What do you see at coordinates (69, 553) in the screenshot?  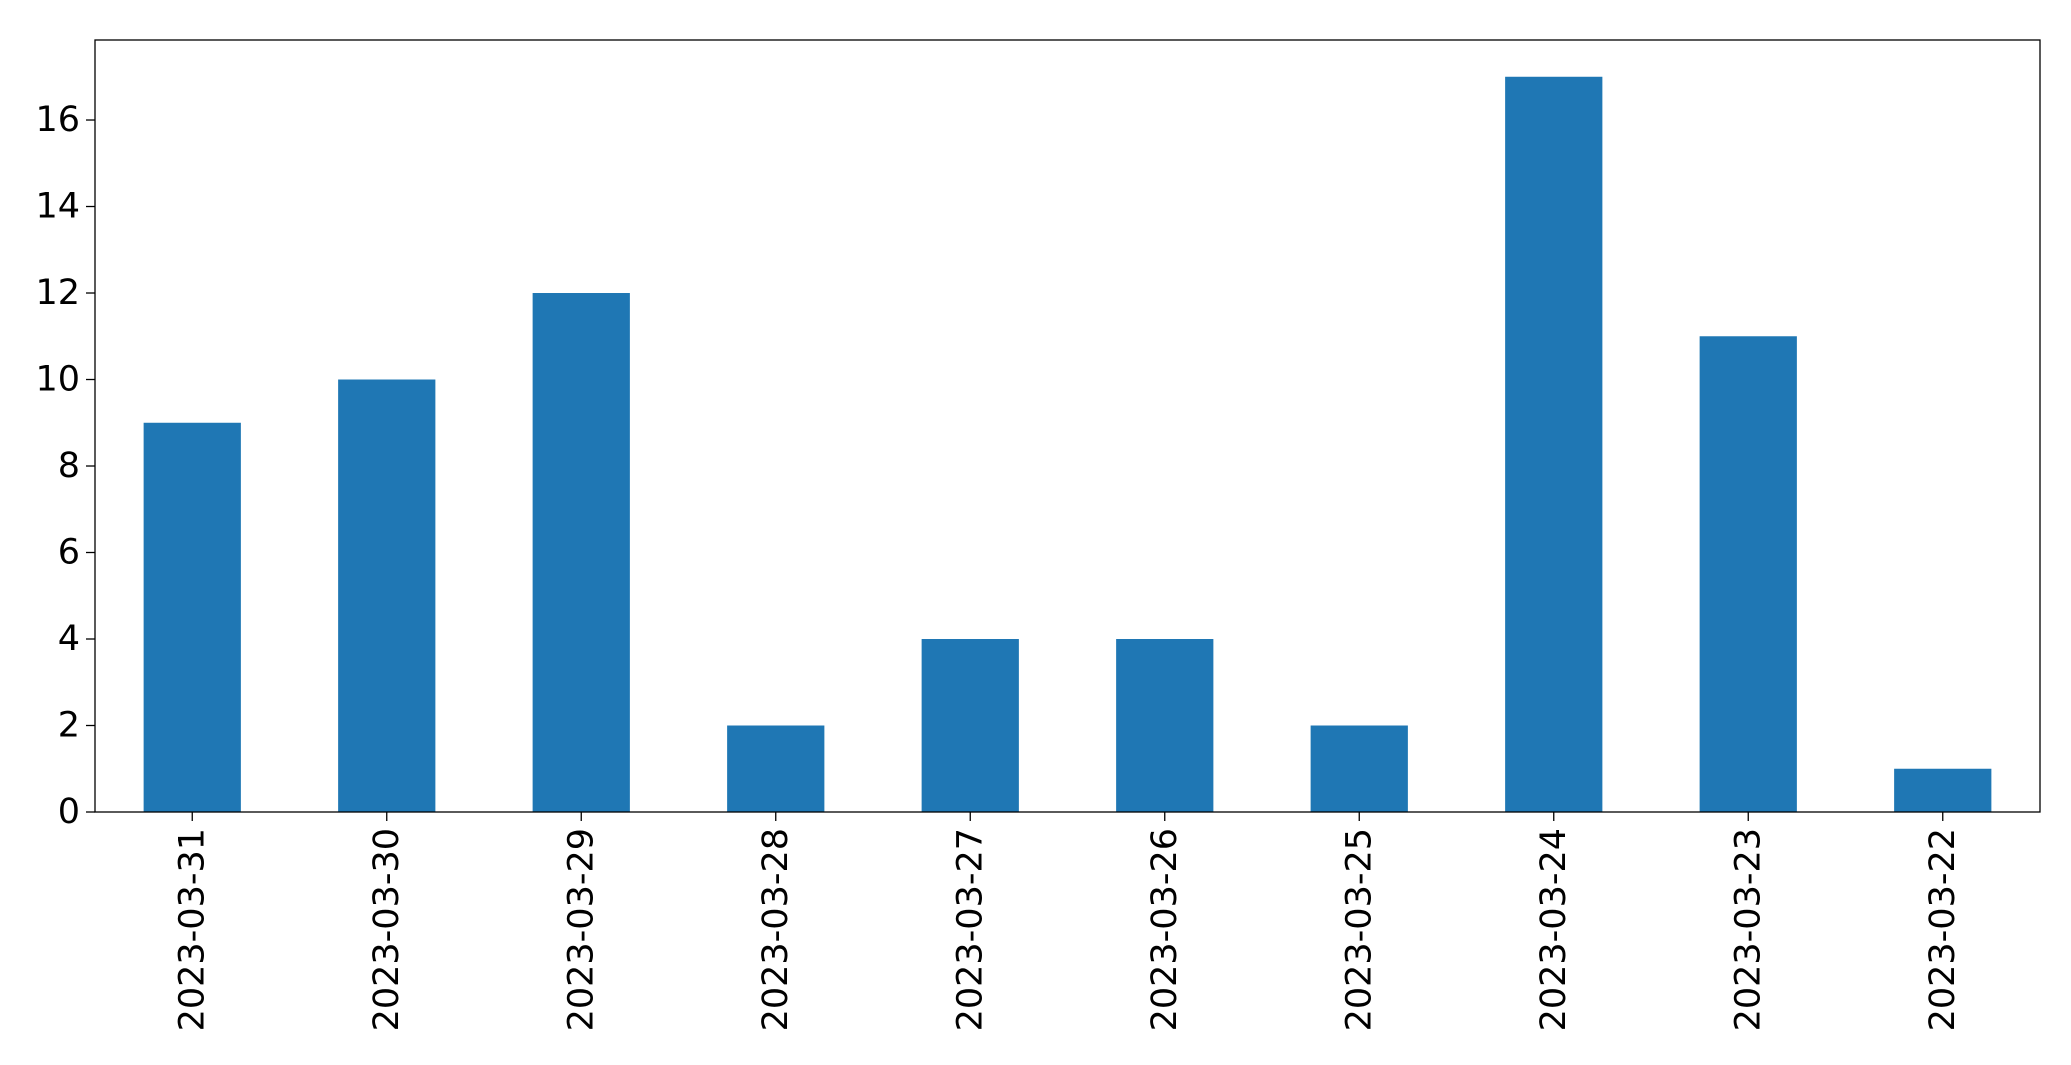 I see `y-tick-label: 6` at bounding box center [69, 553].